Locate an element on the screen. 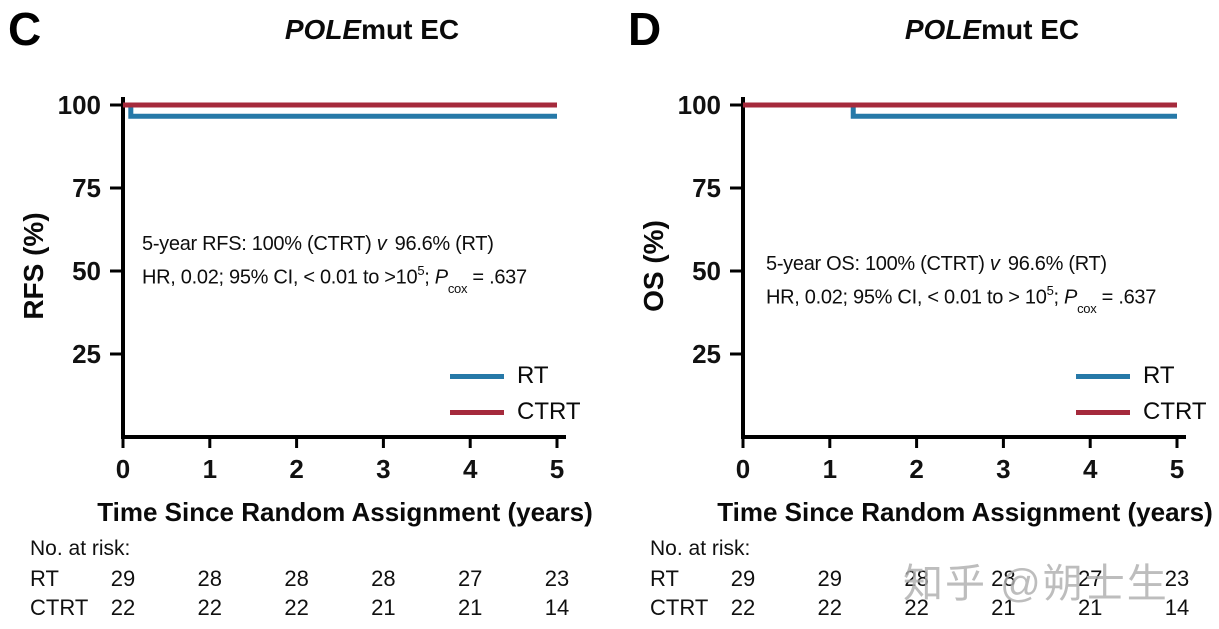 The height and width of the screenshot is (629, 1219). annotation-line-1: 5-year OS: 100% (CTRT) v 96.6% (RT) is located at coordinates (936, 264).